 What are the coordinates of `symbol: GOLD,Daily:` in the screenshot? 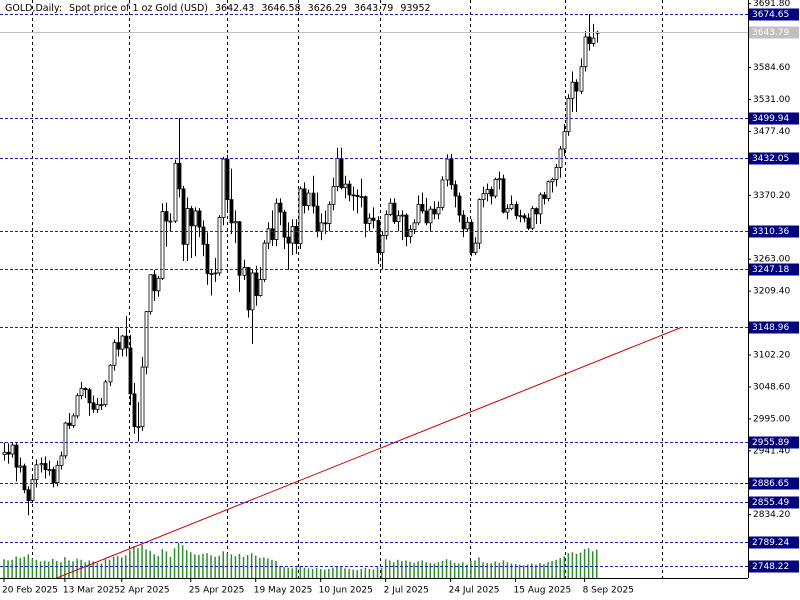 It's located at (34, 8).